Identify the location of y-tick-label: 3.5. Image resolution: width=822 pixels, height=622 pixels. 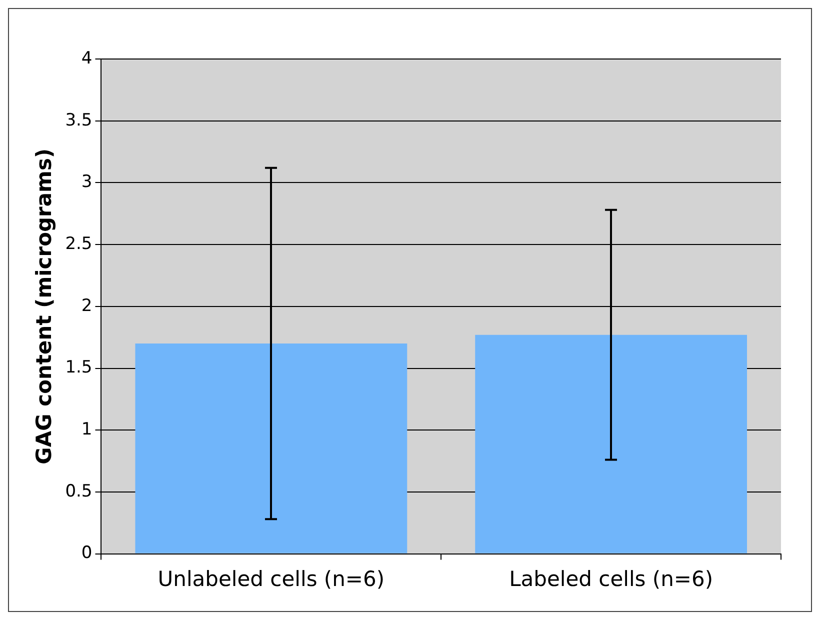
(78, 120).